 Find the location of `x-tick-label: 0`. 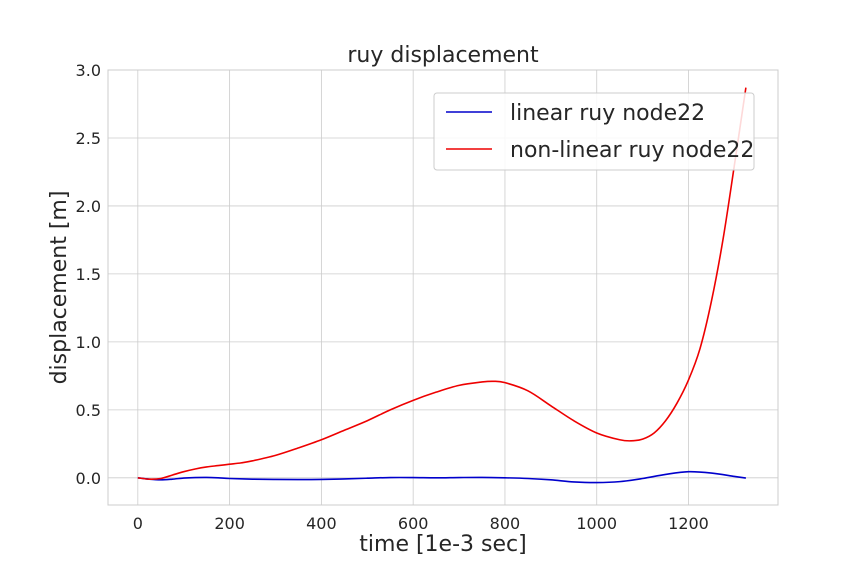

x-tick-label: 0 is located at coordinates (138, 523).